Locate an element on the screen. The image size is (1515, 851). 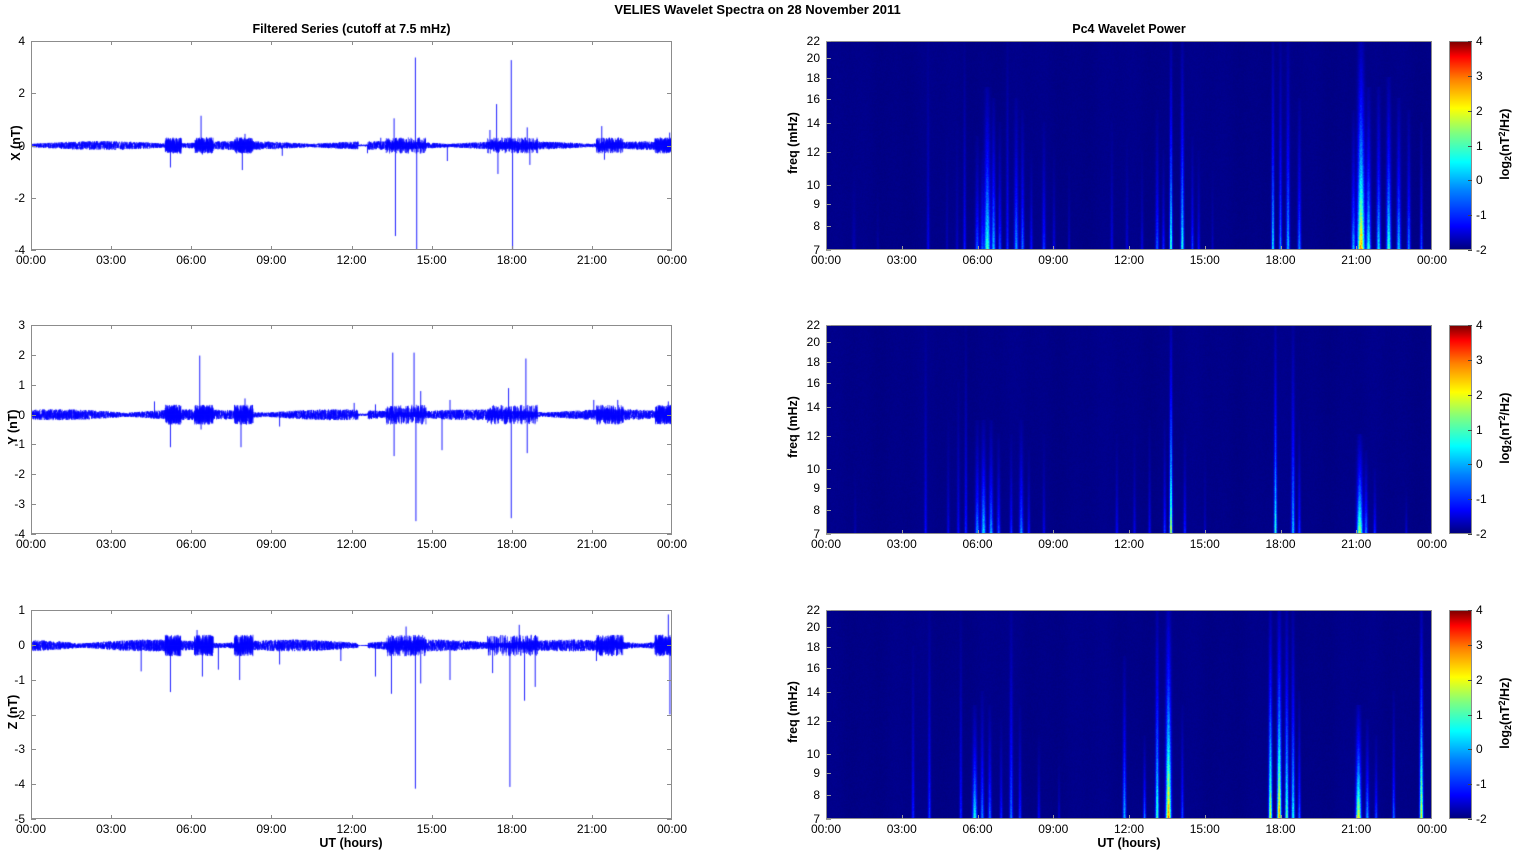
xtick-label: 21:00 is located at coordinates (1356, 829).